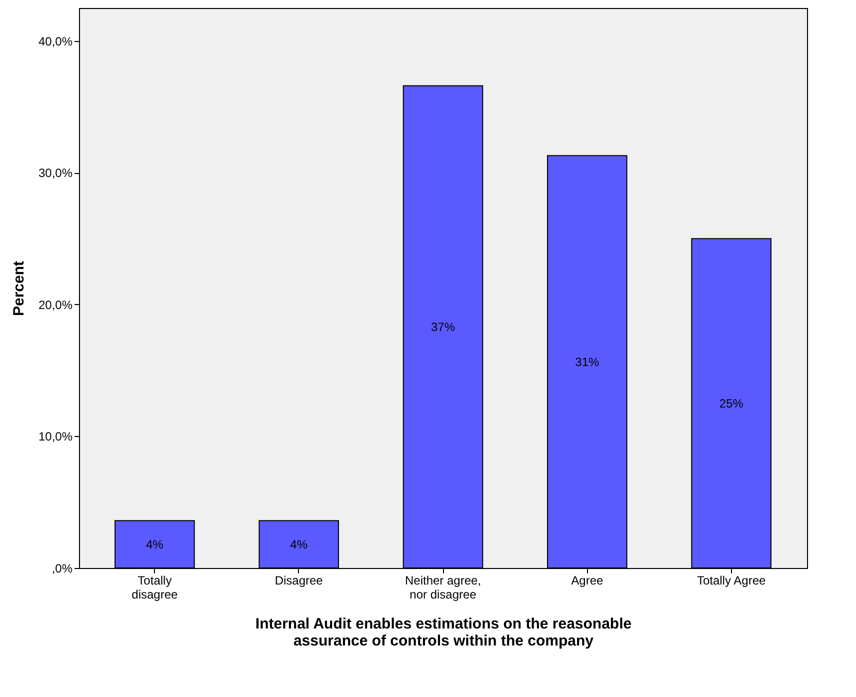  What do you see at coordinates (443, 588) in the screenshot?
I see `x-tick-label: Neither agree, nor disagree` at bounding box center [443, 588].